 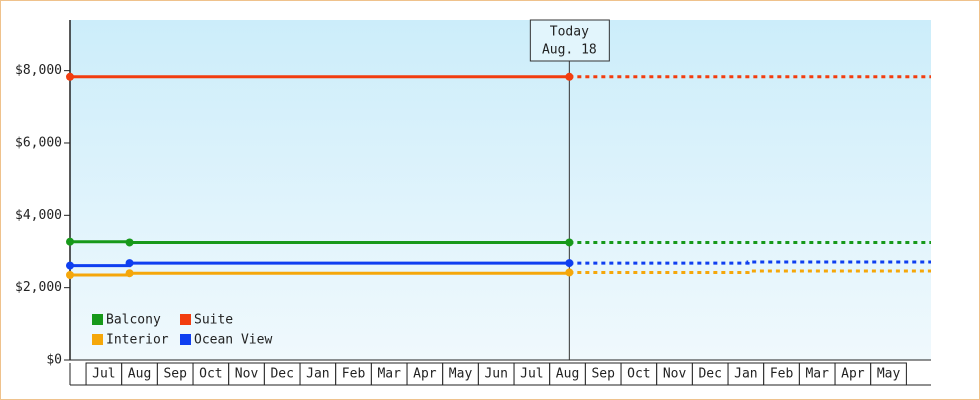 I want to click on legend-label: Balcony, so click(x=133, y=320).